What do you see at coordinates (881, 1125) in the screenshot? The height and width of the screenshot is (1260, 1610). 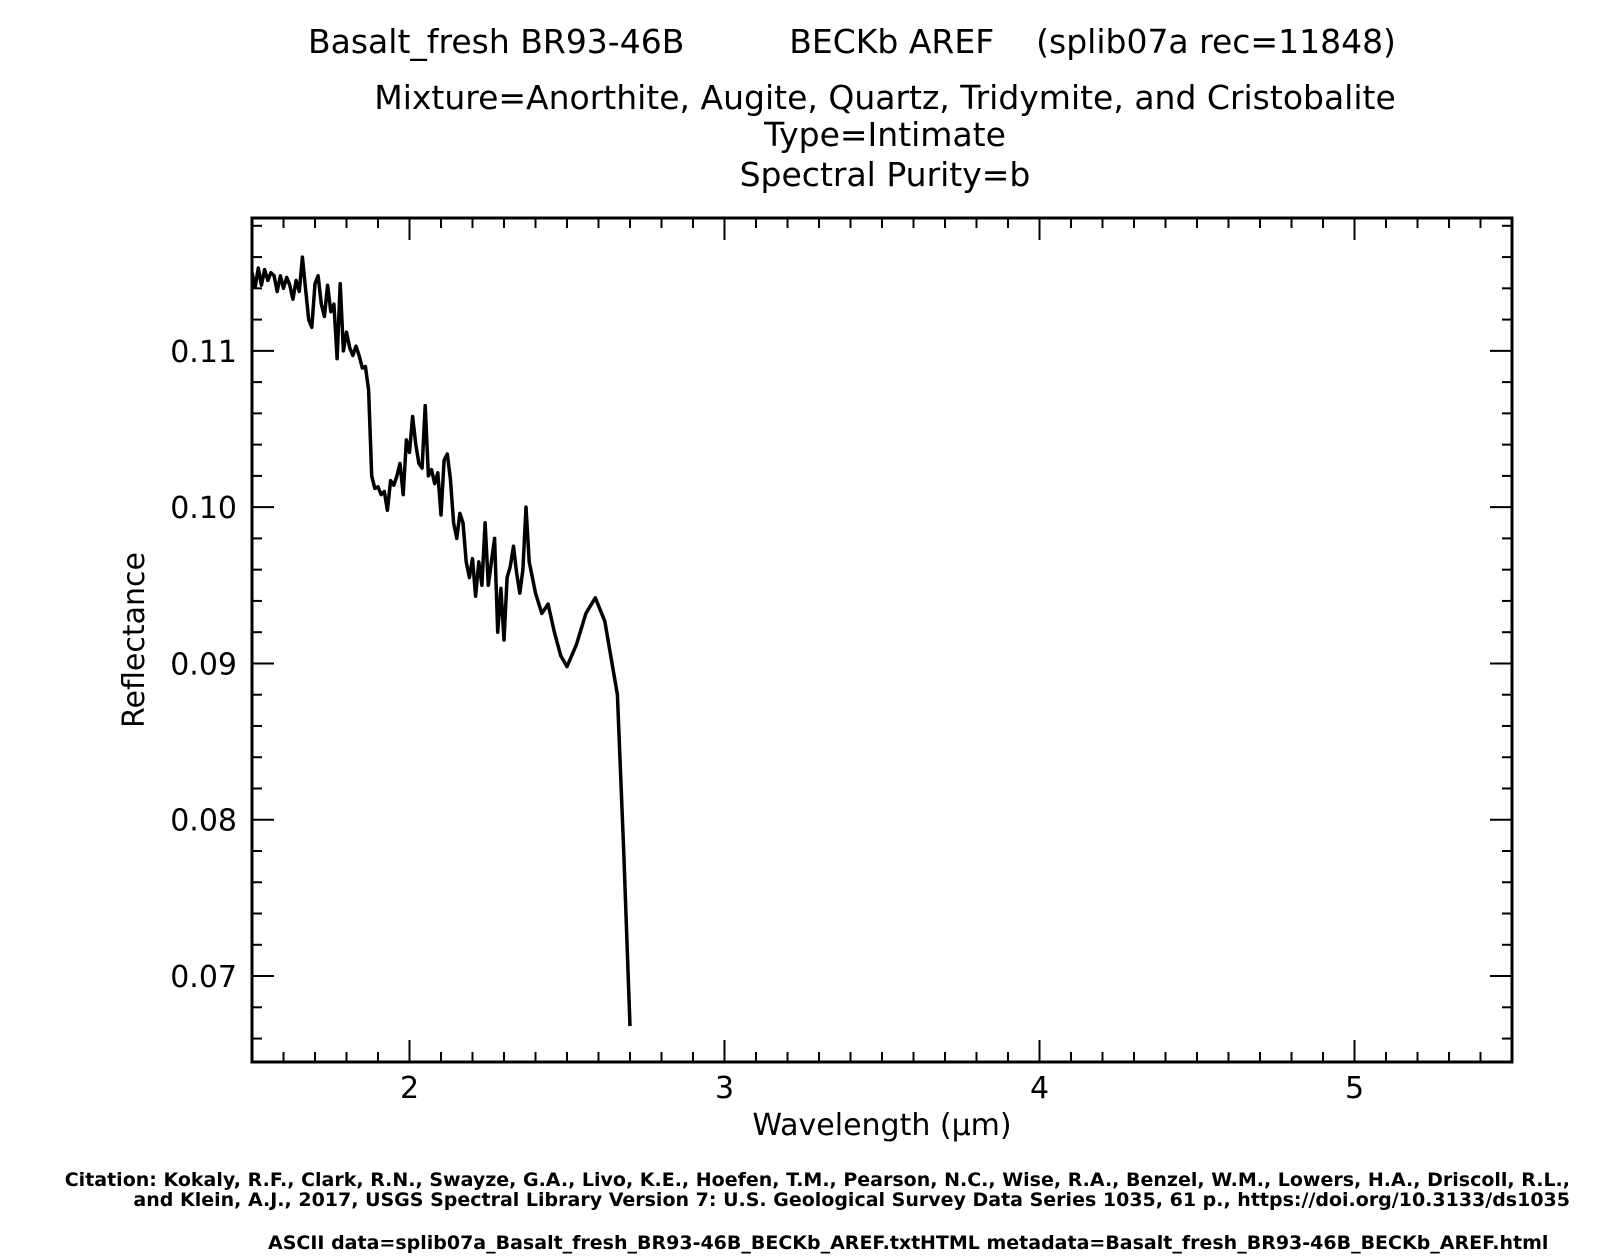 I see `x-axis-label: Wavelength (μm)` at bounding box center [881, 1125].